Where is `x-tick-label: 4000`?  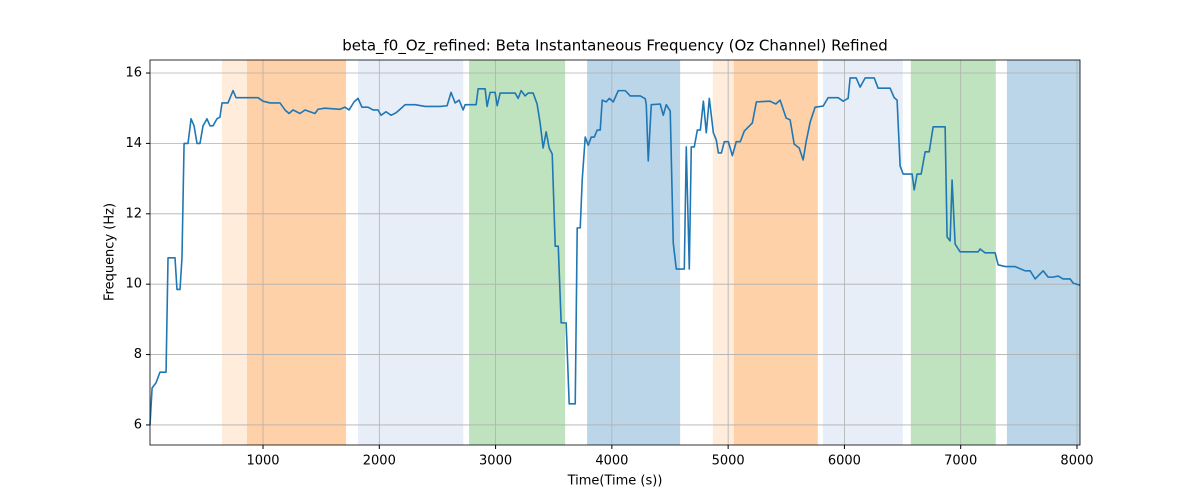
x-tick-label: 4000 is located at coordinates (611, 461).